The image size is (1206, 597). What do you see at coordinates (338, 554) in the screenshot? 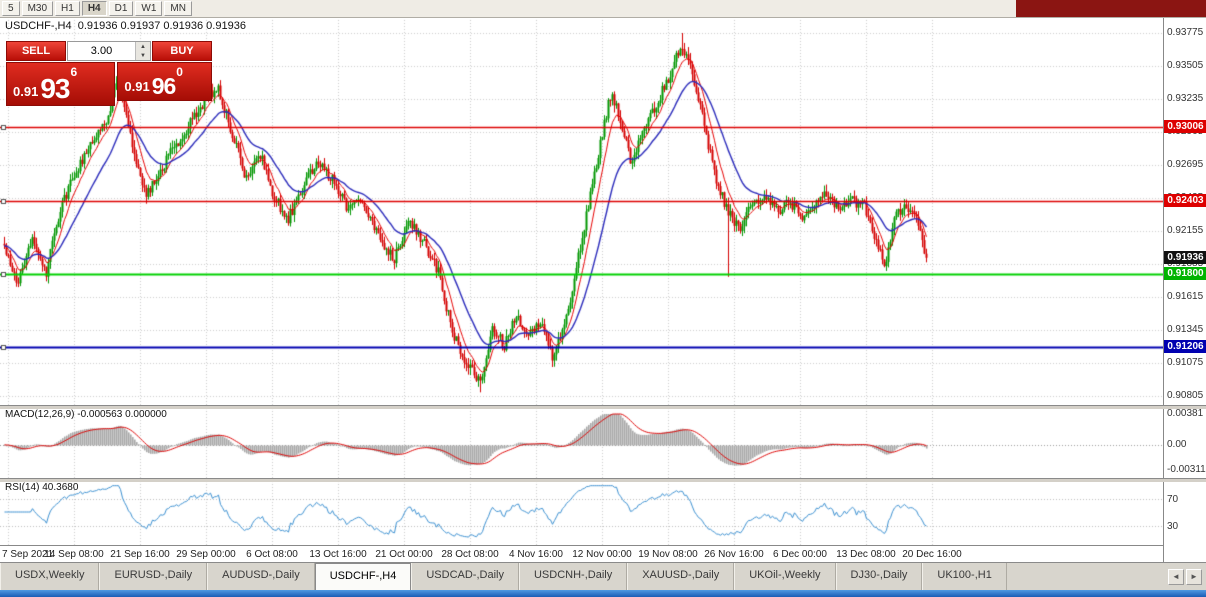
I see `time-axis-label: 13 Oct 16:00` at bounding box center [338, 554].